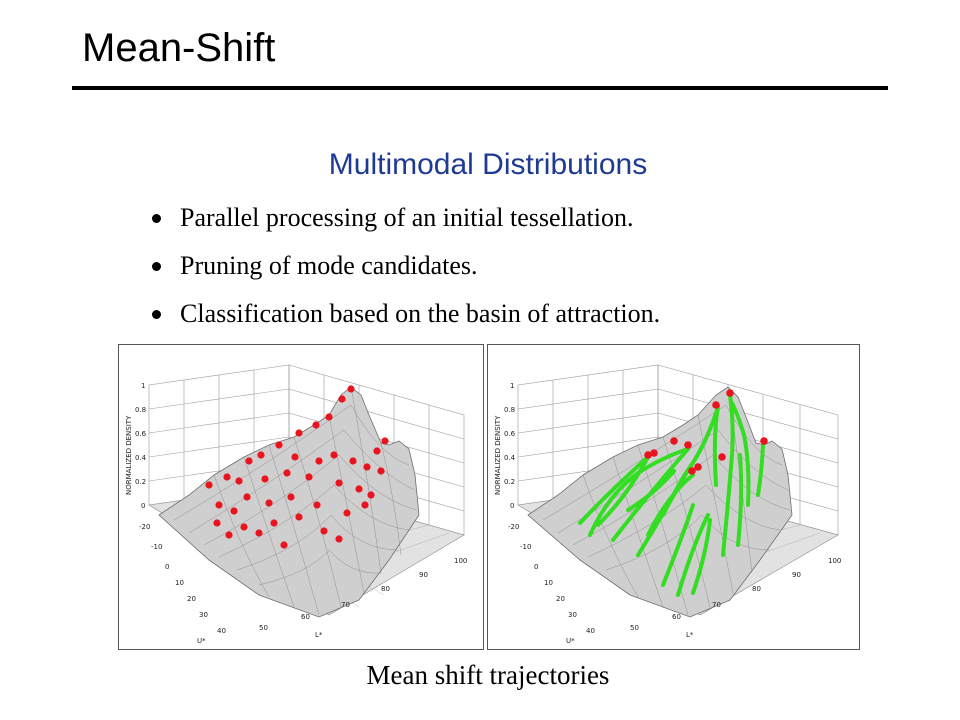  Describe the element at coordinates (488, 164) in the screenshot. I see `section-subtitle: Multimodal Distributions` at that location.